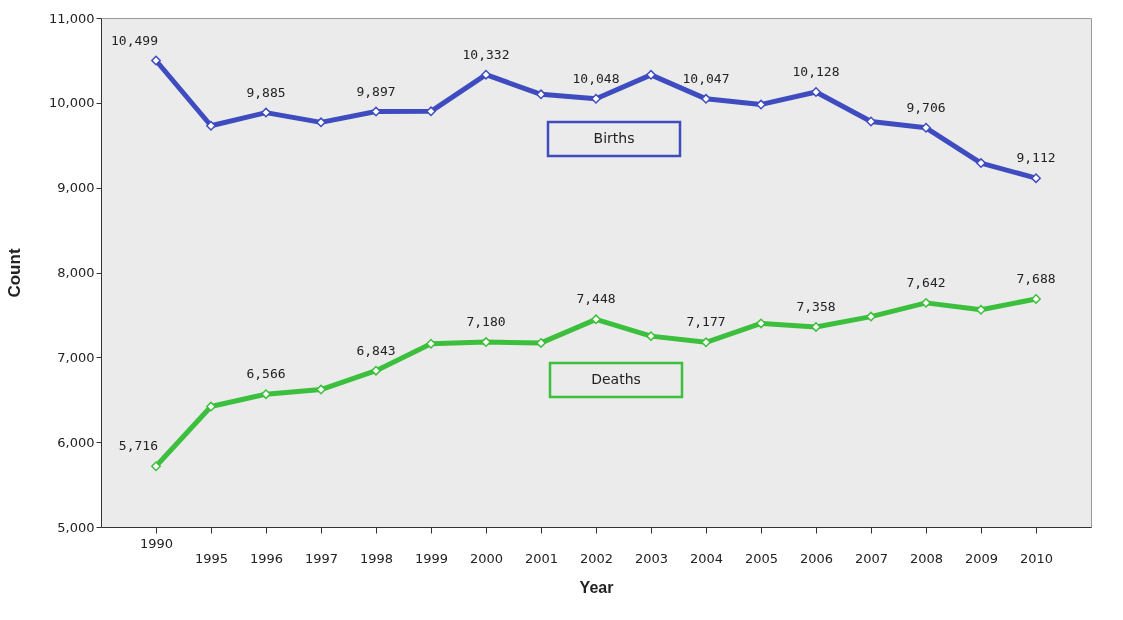  Describe the element at coordinates (138, 446) in the screenshot. I see `data-label: 5,716` at that location.